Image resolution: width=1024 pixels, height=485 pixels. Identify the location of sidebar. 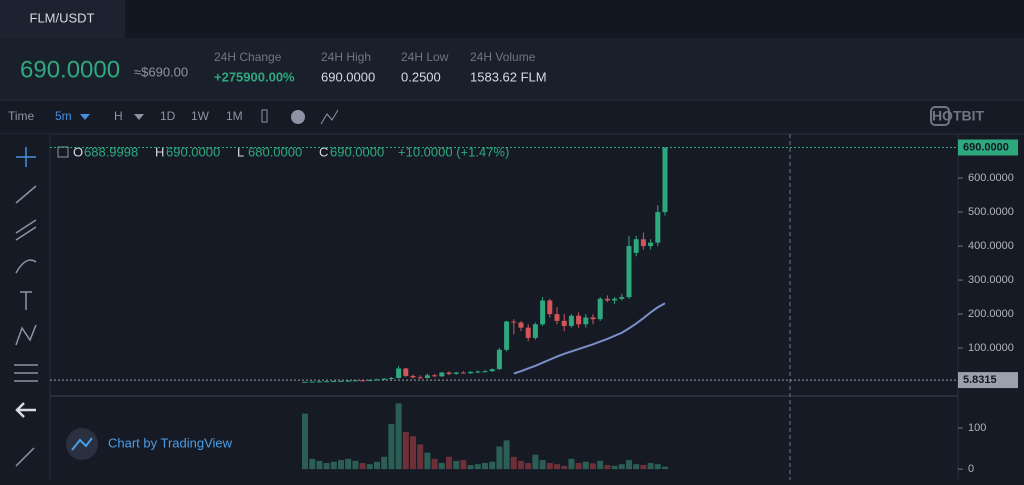
(25, 307).